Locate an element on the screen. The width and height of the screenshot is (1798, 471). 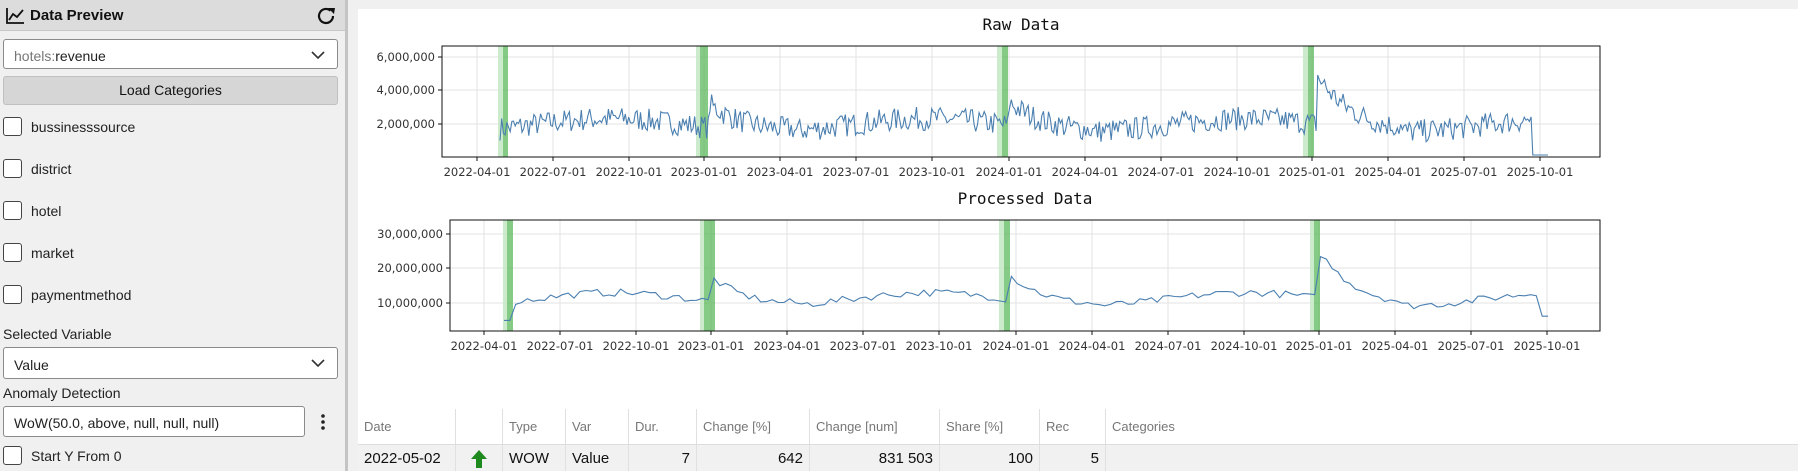
col-header-rec: Rec is located at coordinates (1073, 426).